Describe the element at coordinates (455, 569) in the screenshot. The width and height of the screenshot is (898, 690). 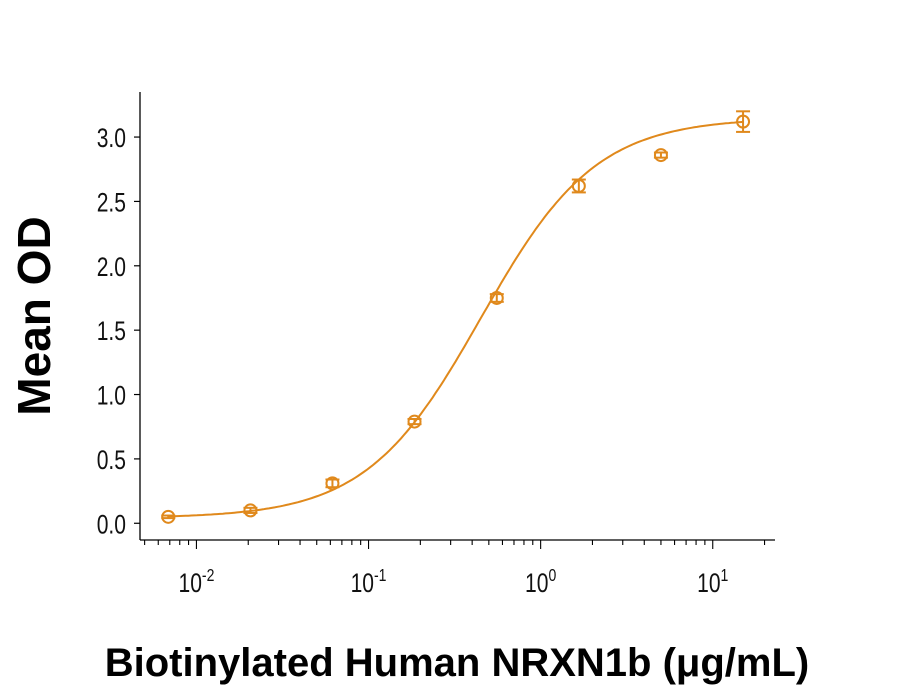
I see `x-ticks: 10⁻² 10⁻¹ 10⁰ 10¹` at that location.